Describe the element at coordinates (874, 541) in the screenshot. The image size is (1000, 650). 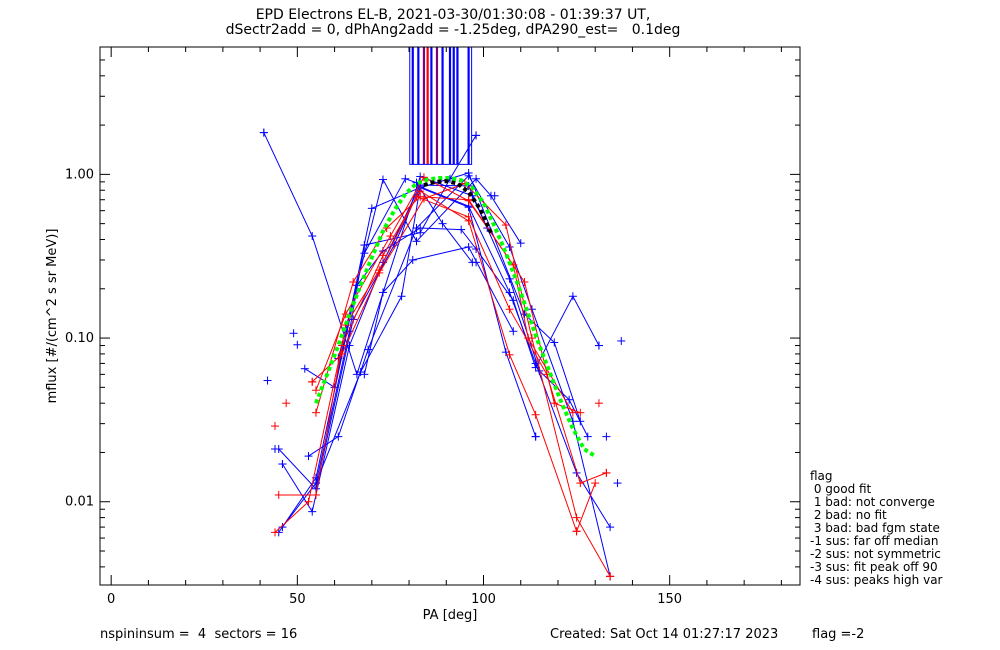
I see `legend-item-far-off-median: -1 sus: far off median` at that location.